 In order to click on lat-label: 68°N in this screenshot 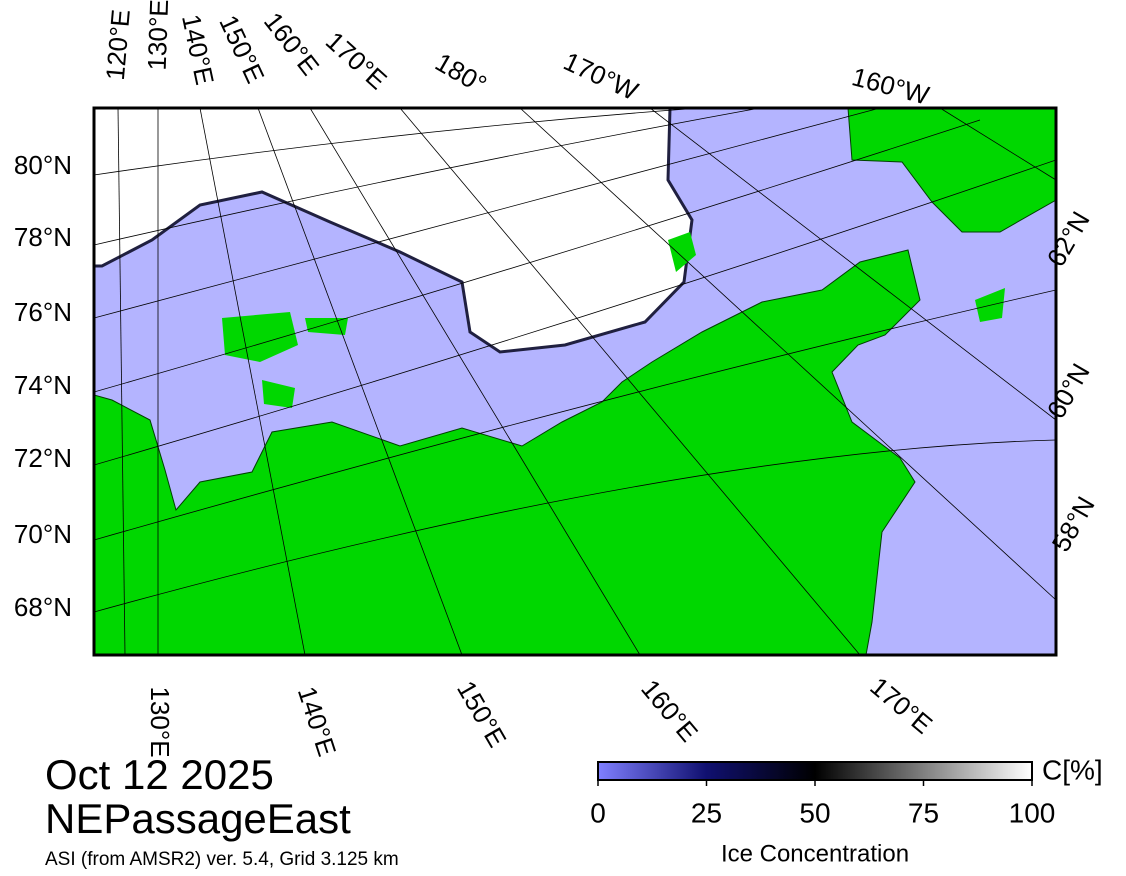, I will do `click(43, 607)`.